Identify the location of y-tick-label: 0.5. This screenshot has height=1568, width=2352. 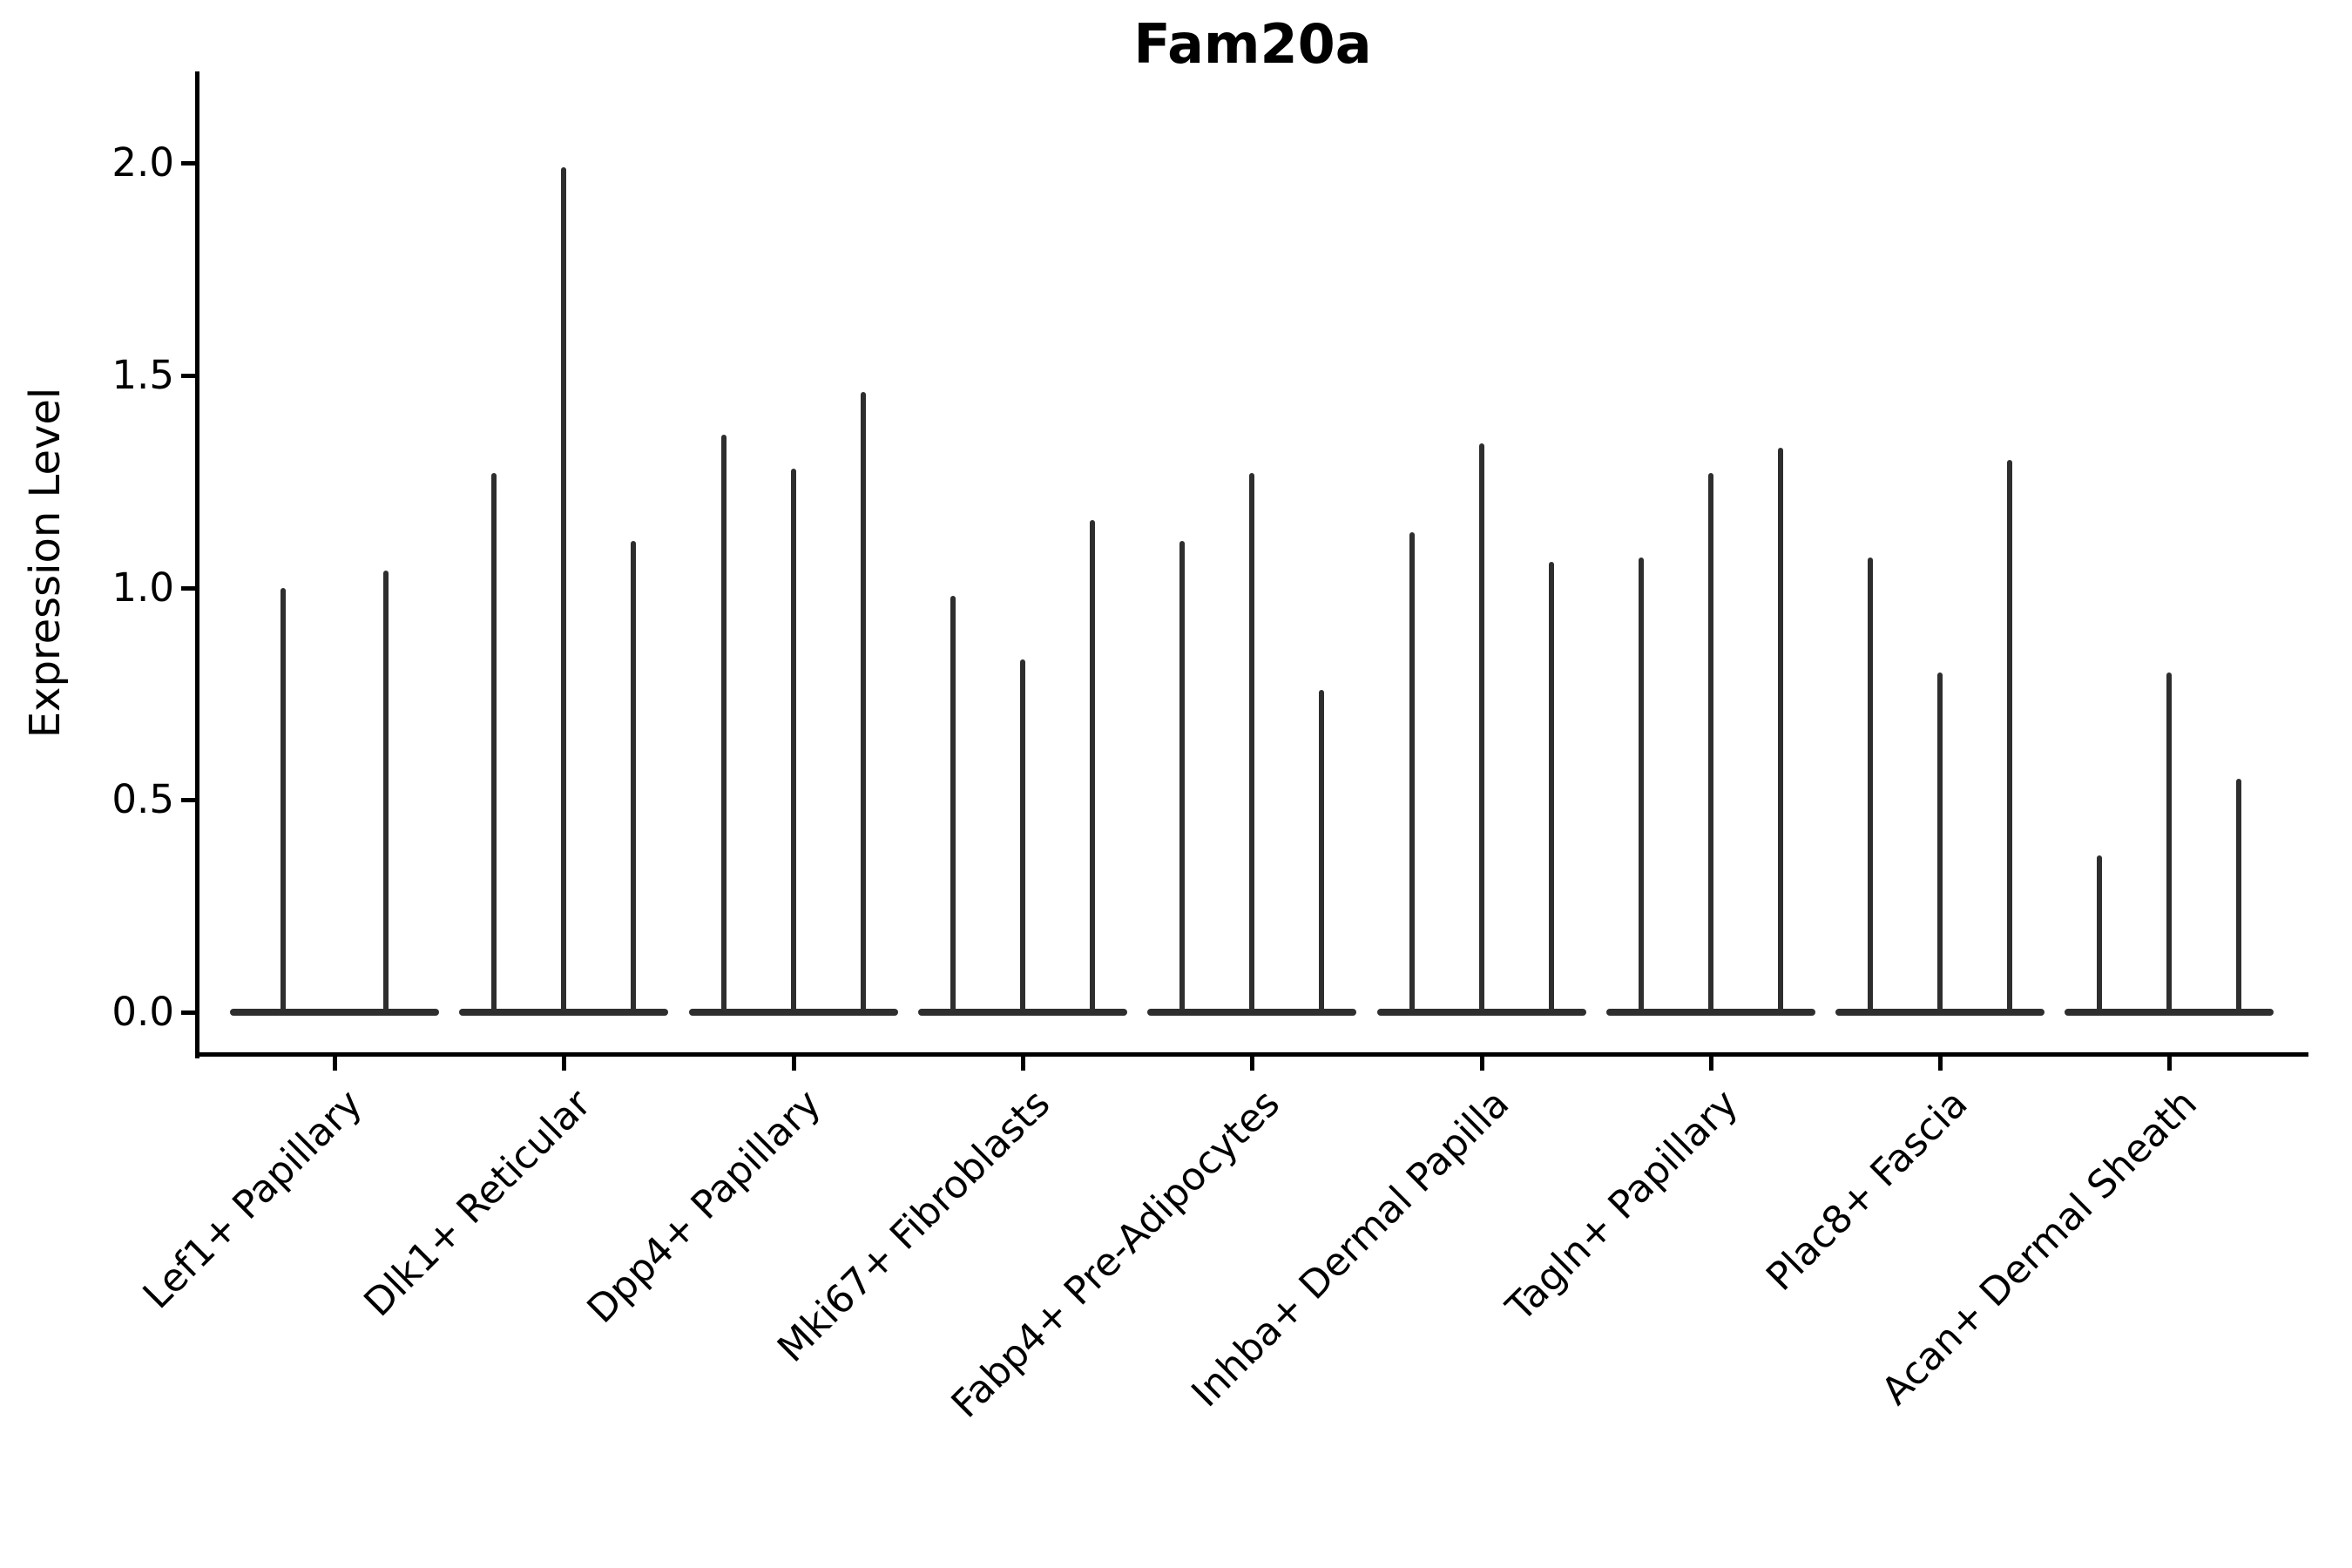
(143, 800).